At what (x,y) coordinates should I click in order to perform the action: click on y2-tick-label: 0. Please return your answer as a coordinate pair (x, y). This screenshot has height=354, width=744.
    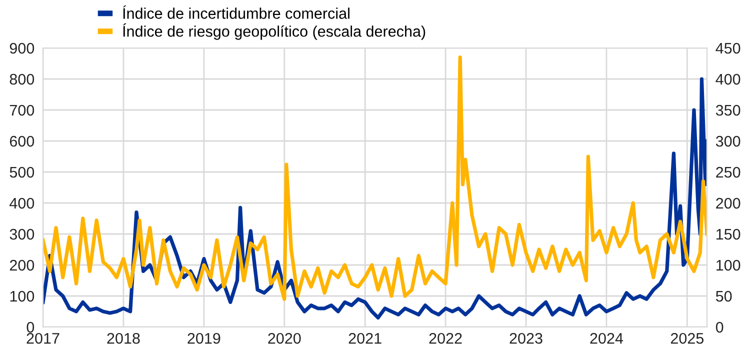
    Looking at the image, I should click on (720, 327).